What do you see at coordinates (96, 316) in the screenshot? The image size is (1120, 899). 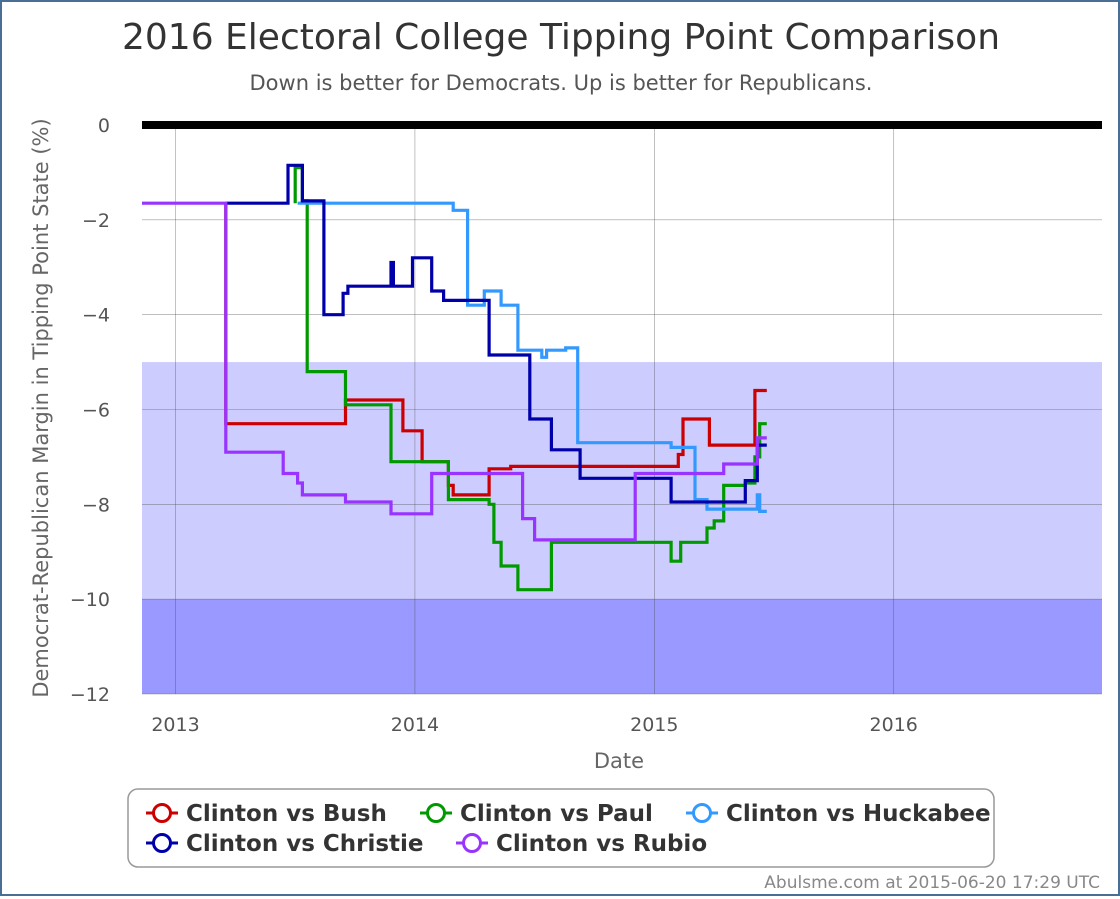 I see `y-tick-label: −4` at bounding box center [96, 316].